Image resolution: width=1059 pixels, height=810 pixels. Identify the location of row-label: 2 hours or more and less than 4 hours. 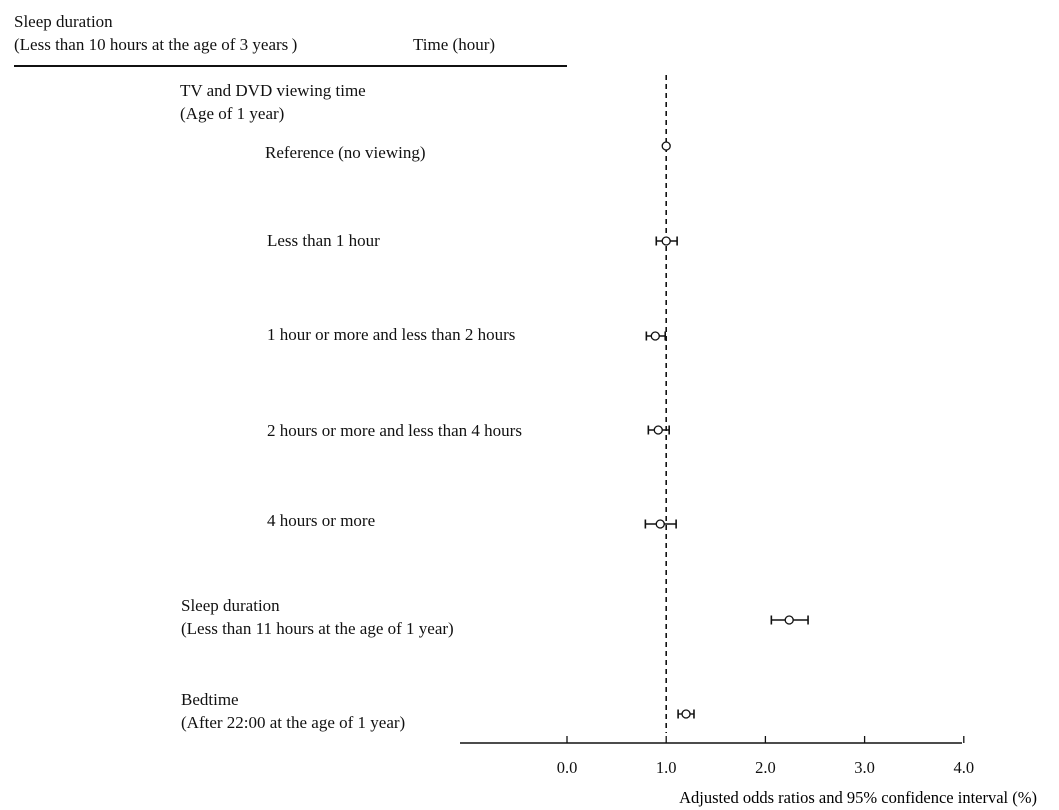
(394, 430).